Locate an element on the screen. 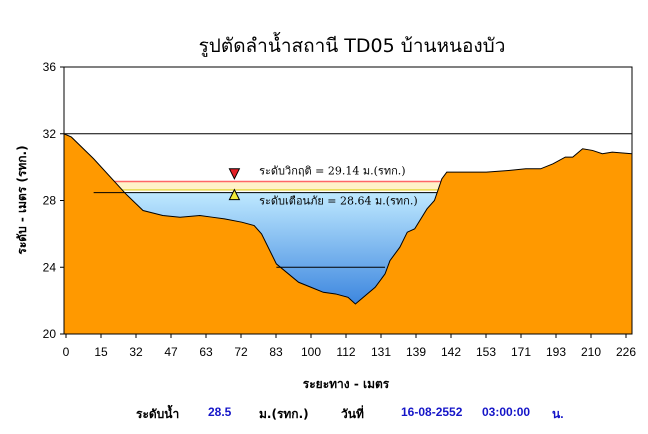 The image size is (648, 434). water-level-label: ระดับน้ำ is located at coordinates (158, 414).